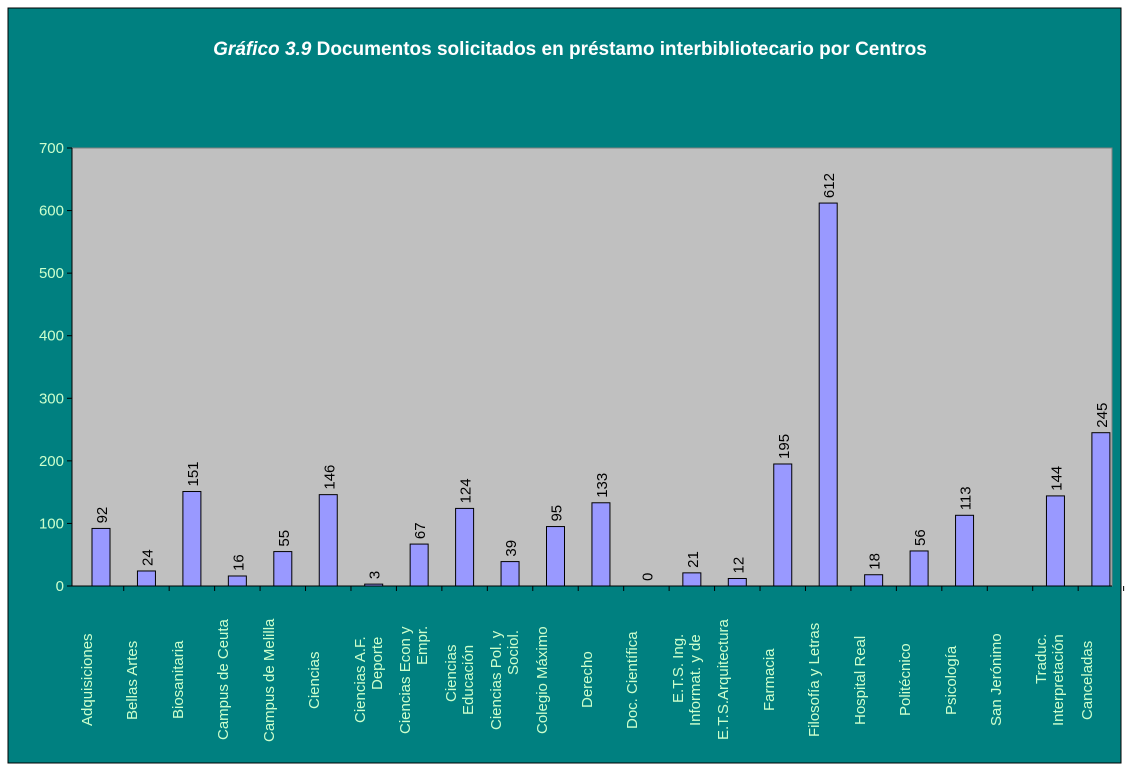  What do you see at coordinates (633, 680) in the screenshot?
I see `x-tick-label: Doc. Científica` at bounding box center [633, 680].